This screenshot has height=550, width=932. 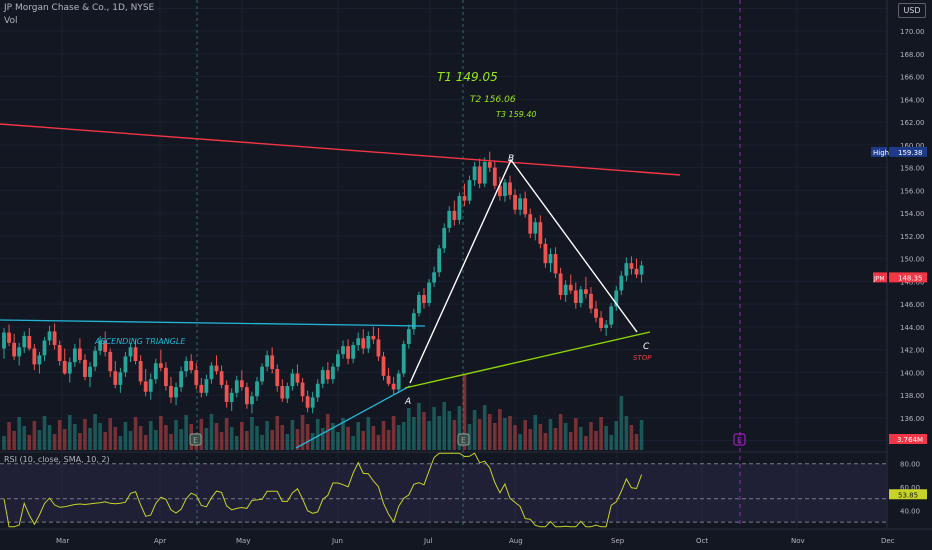 I want to click on time-tick-label: Aug, so click(x=516, y=541).